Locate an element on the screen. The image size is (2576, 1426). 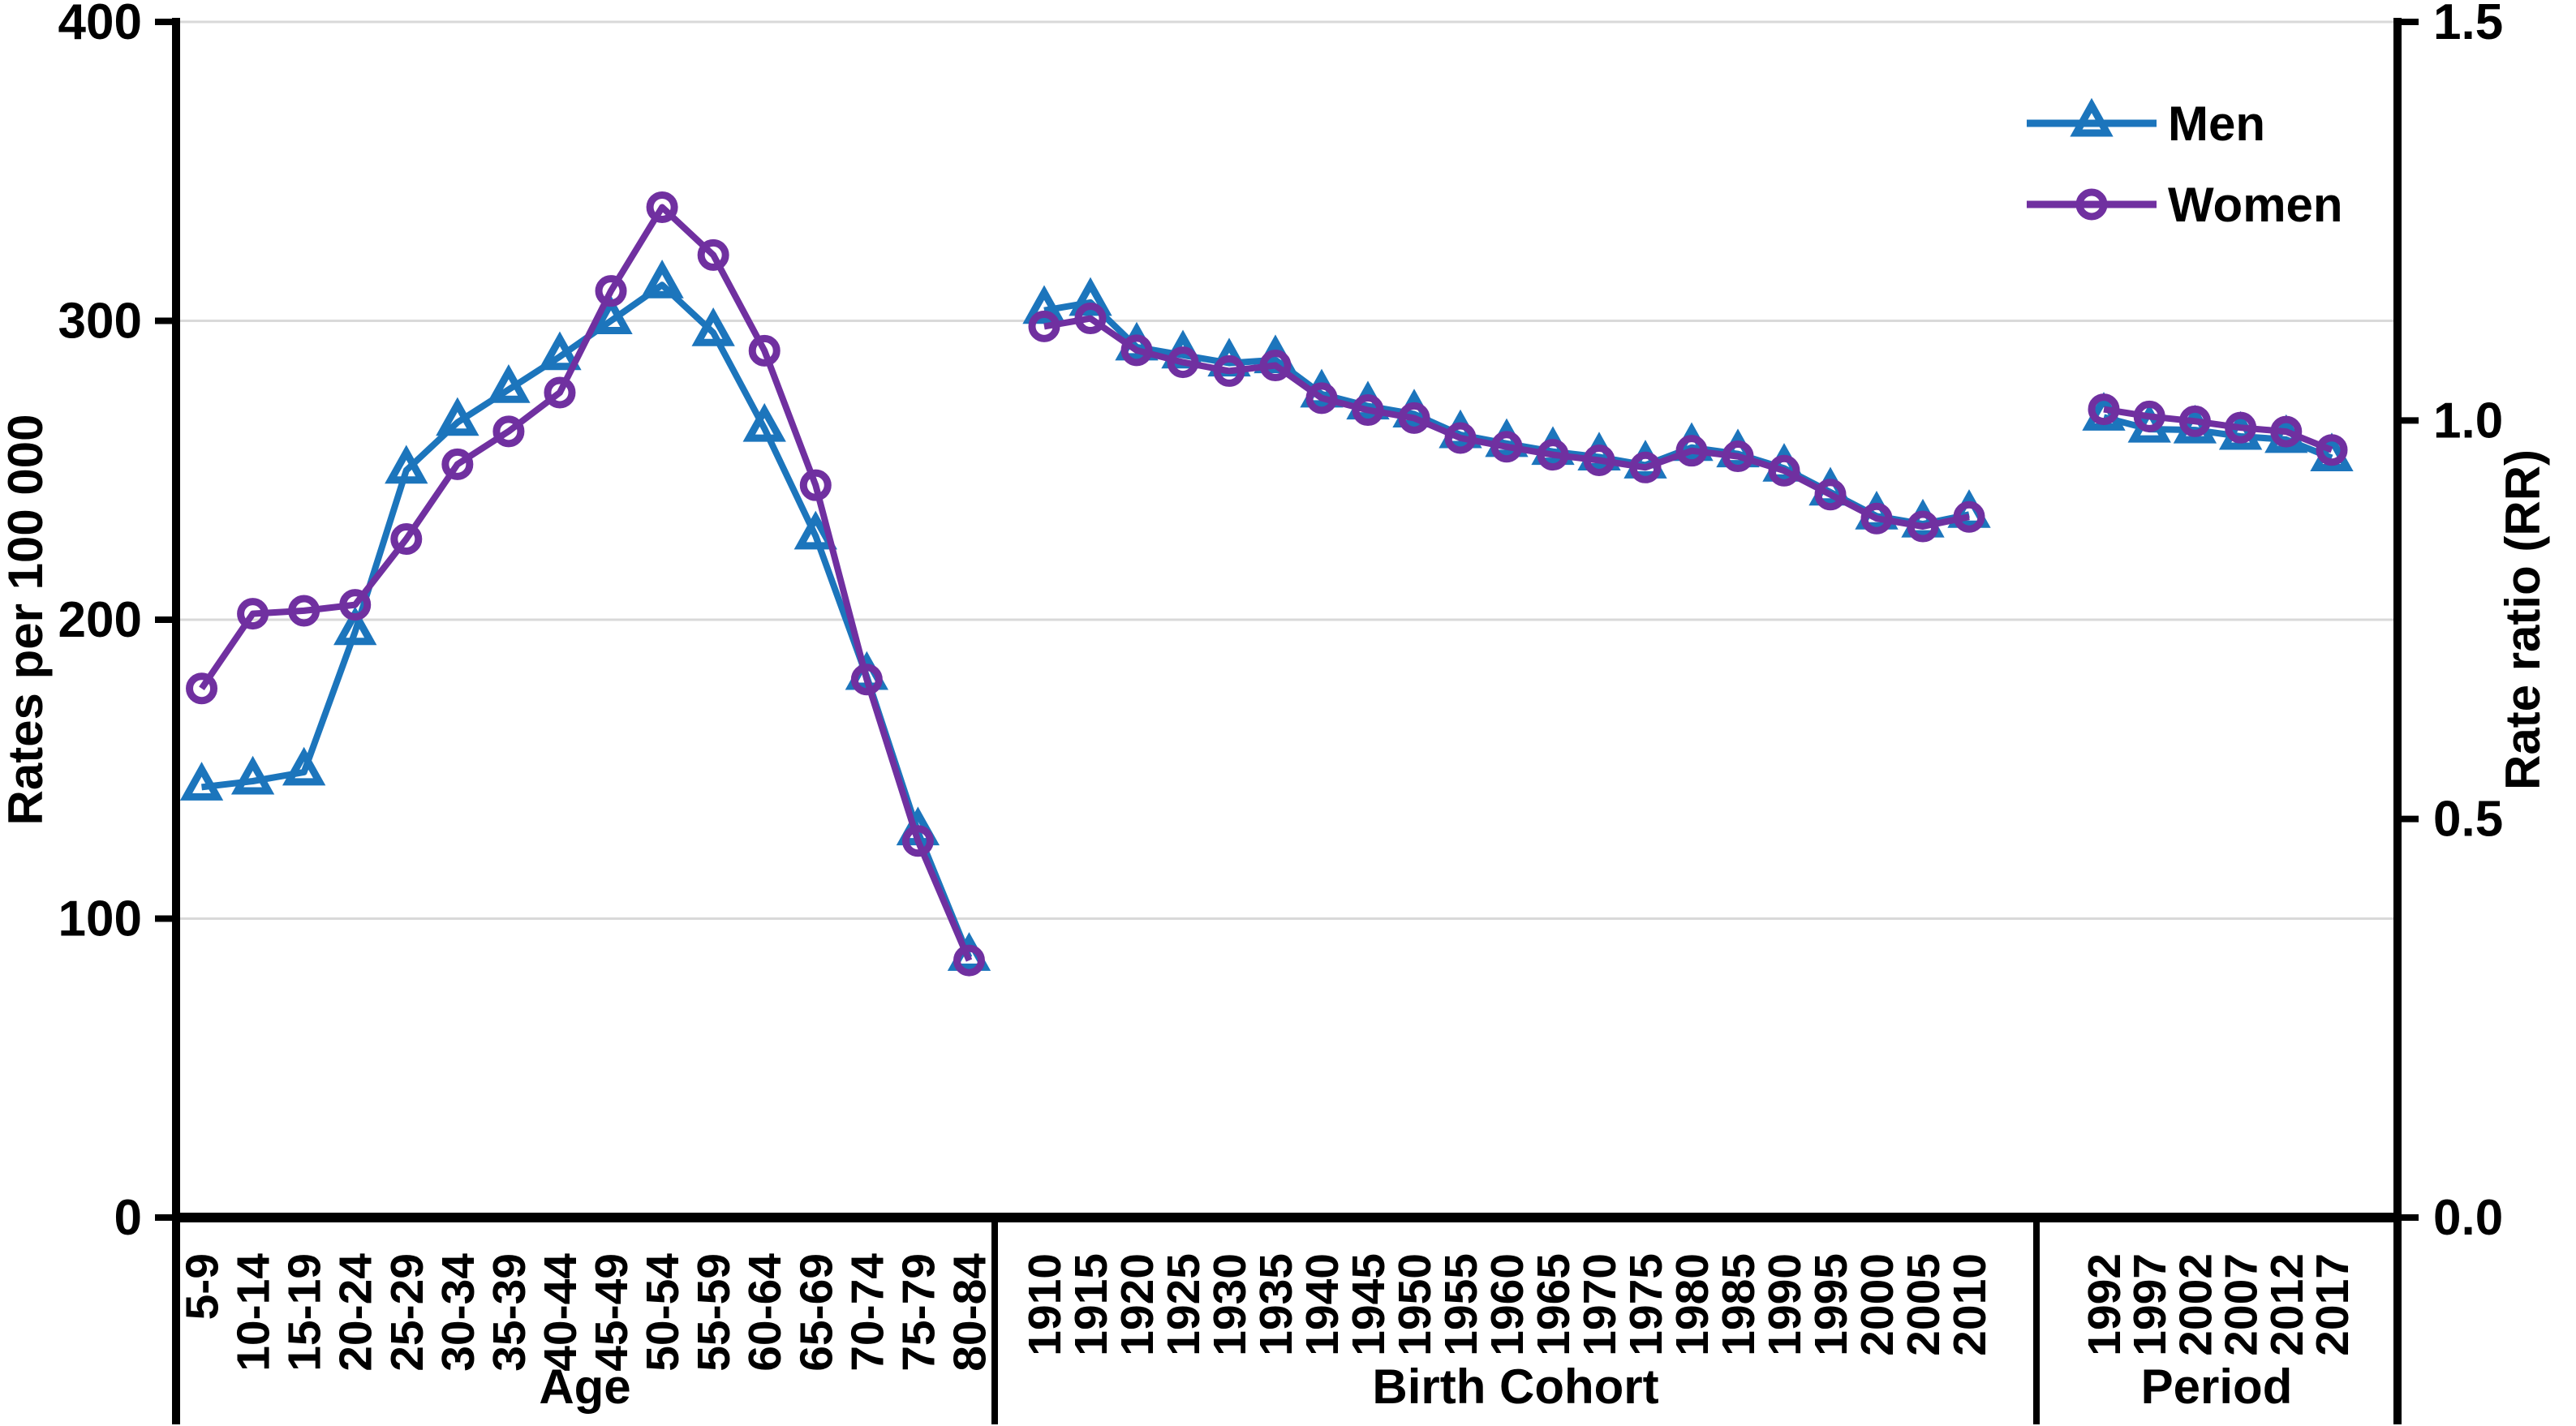
left-tick-label: 400 is located at coordinates (100, 25).